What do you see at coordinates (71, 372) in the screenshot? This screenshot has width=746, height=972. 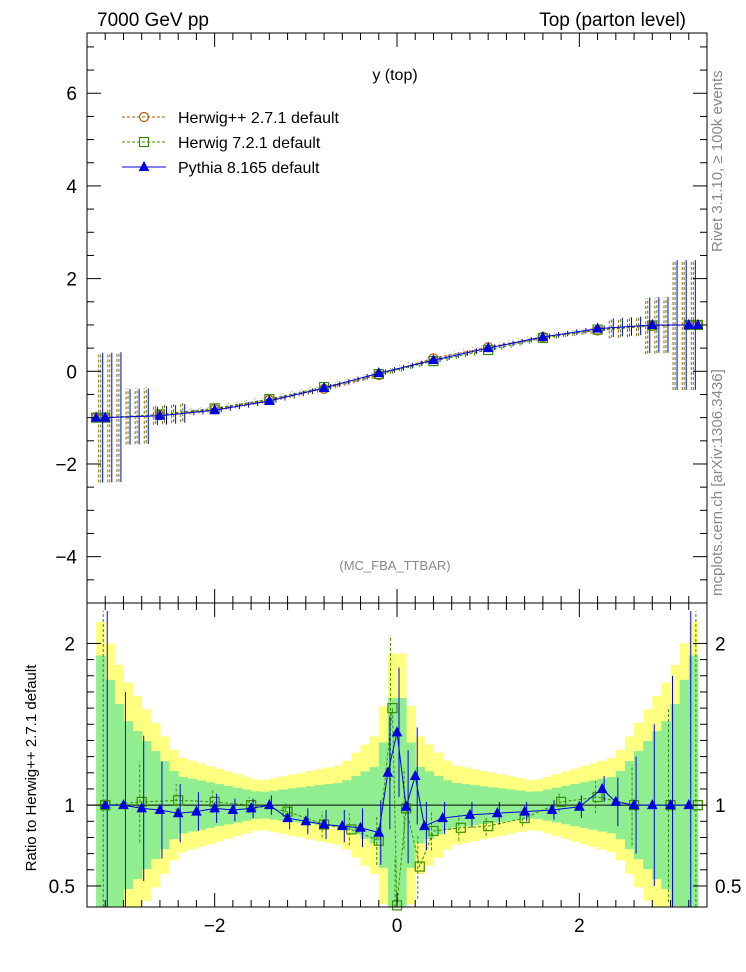 I see `y-tick-label: 0` at bounding box center [71, 372].